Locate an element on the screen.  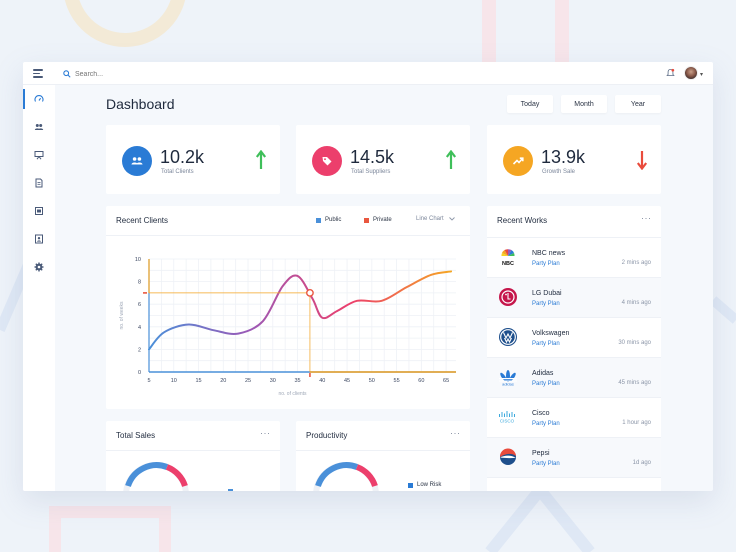
work-name: Pepsi is located at coordinates (541, 453).